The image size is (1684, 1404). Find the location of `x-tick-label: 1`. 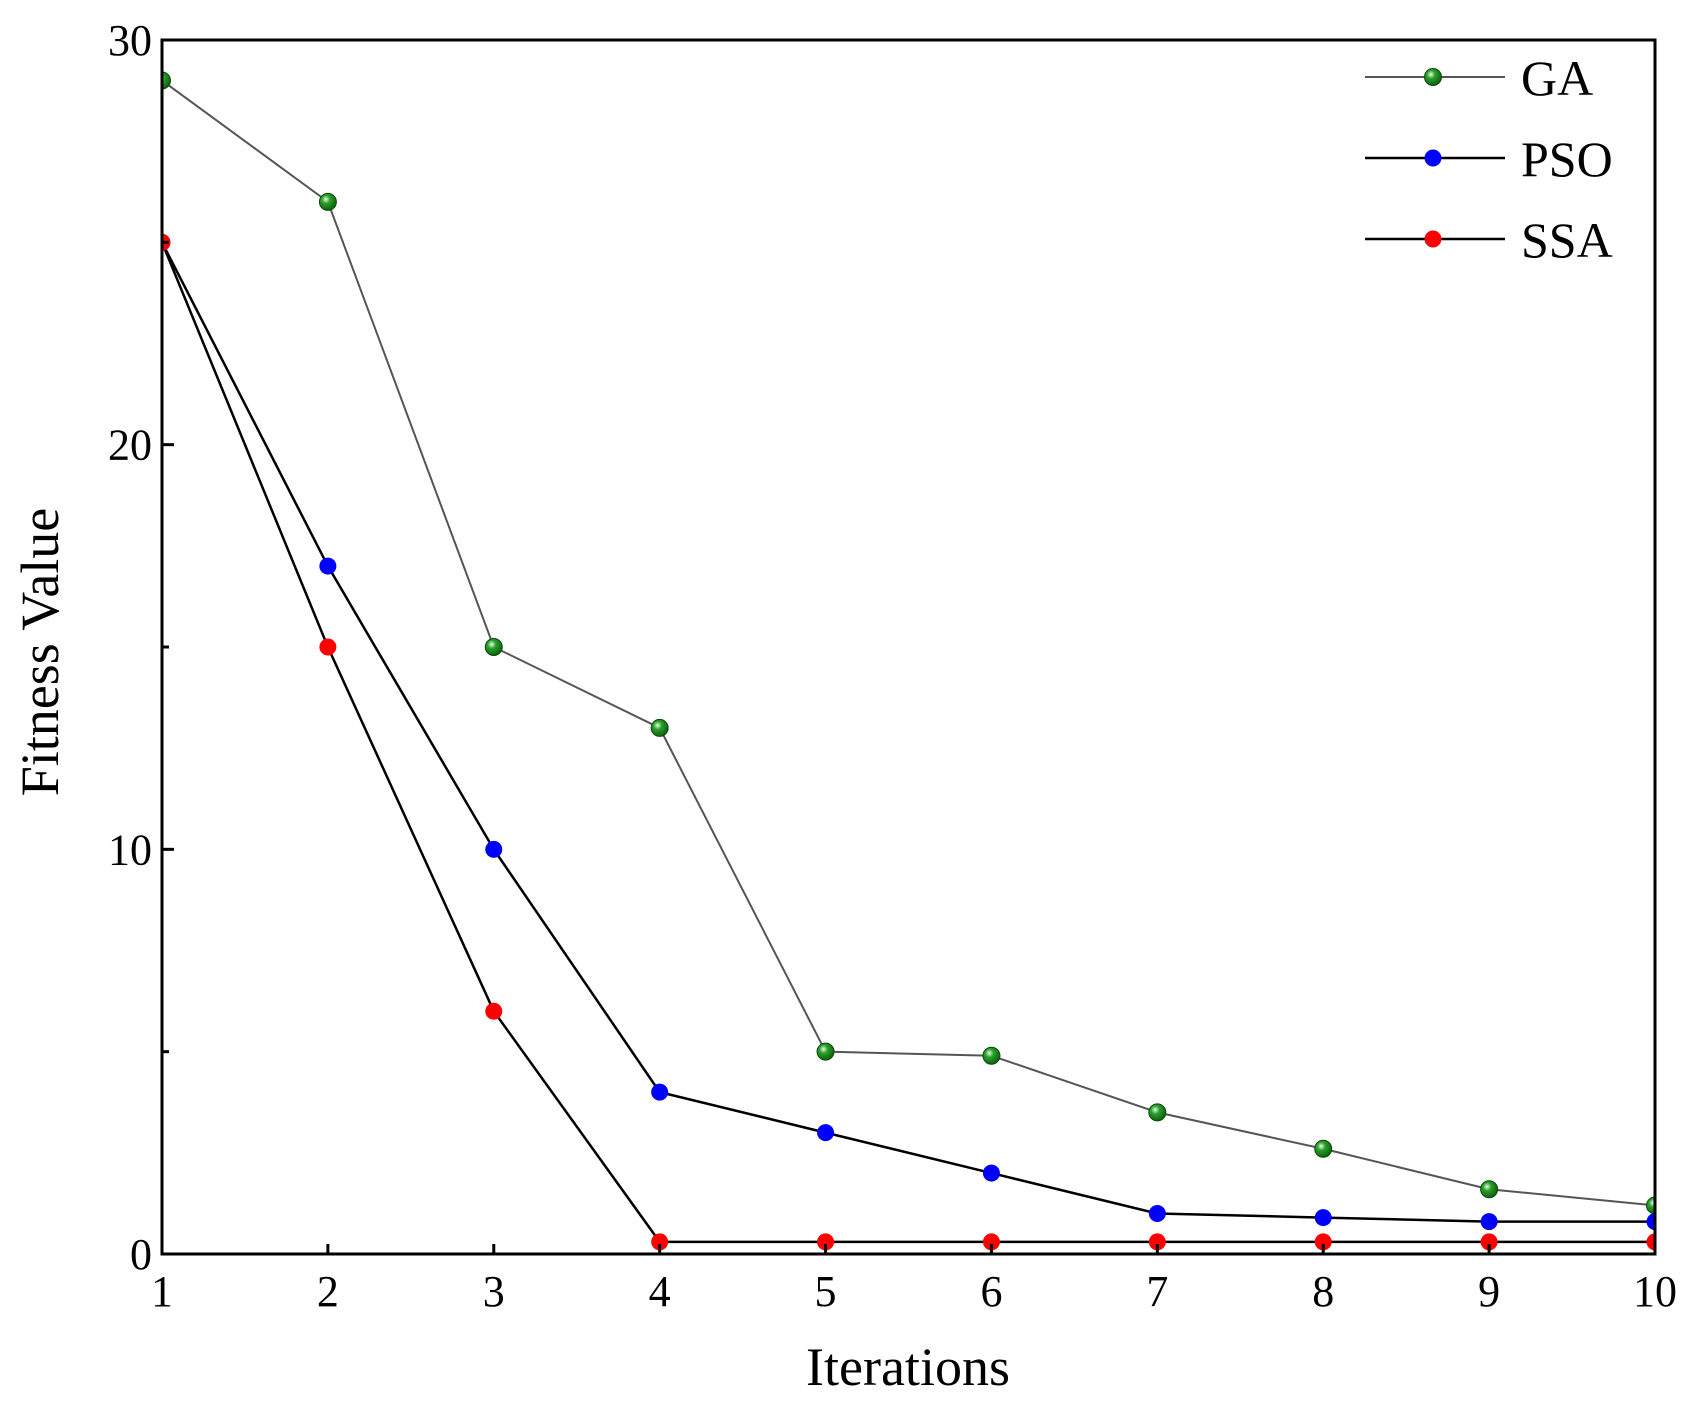

x-tick-label: 1 is located at coordinates (162, 1291).